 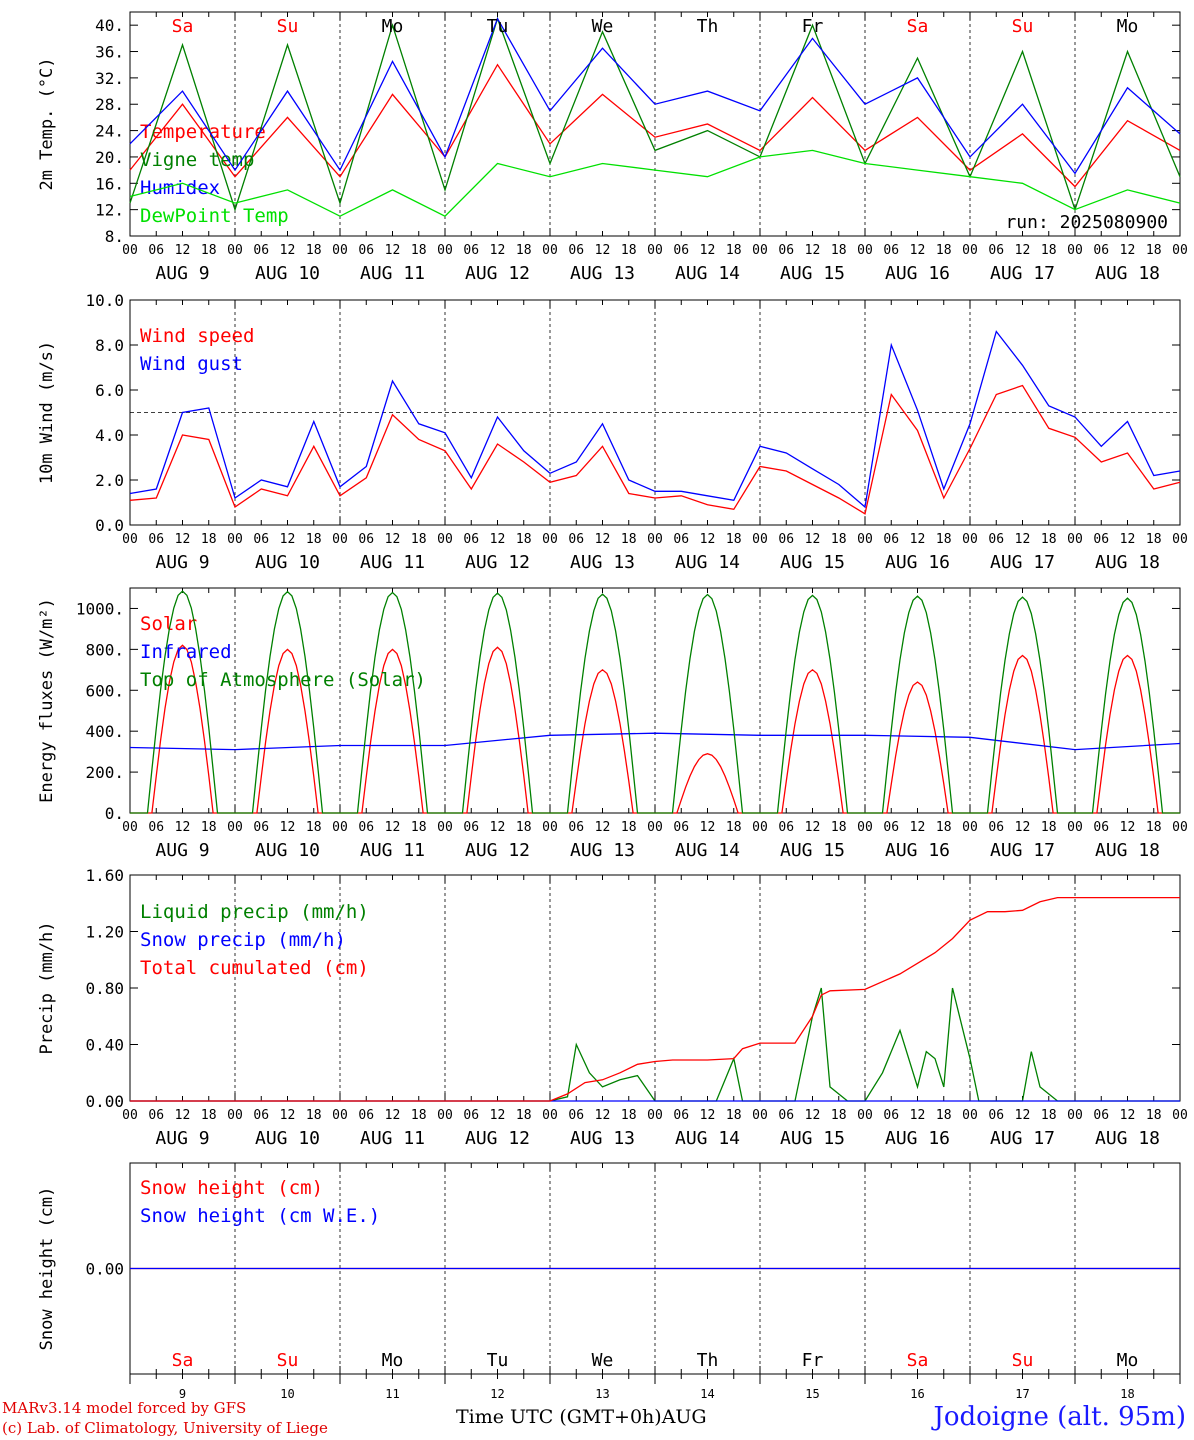 I want to click on day-label: AUG 13, so click(x=602, y=273).